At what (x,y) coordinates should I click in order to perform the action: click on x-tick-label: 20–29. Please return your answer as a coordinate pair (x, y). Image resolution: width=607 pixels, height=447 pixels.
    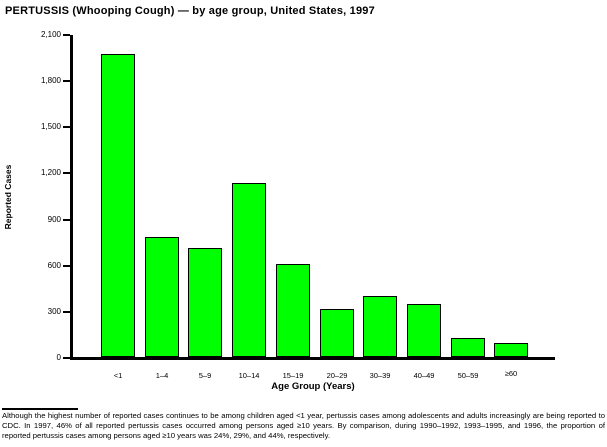
    Looking at the image, I should click on (337, 375).